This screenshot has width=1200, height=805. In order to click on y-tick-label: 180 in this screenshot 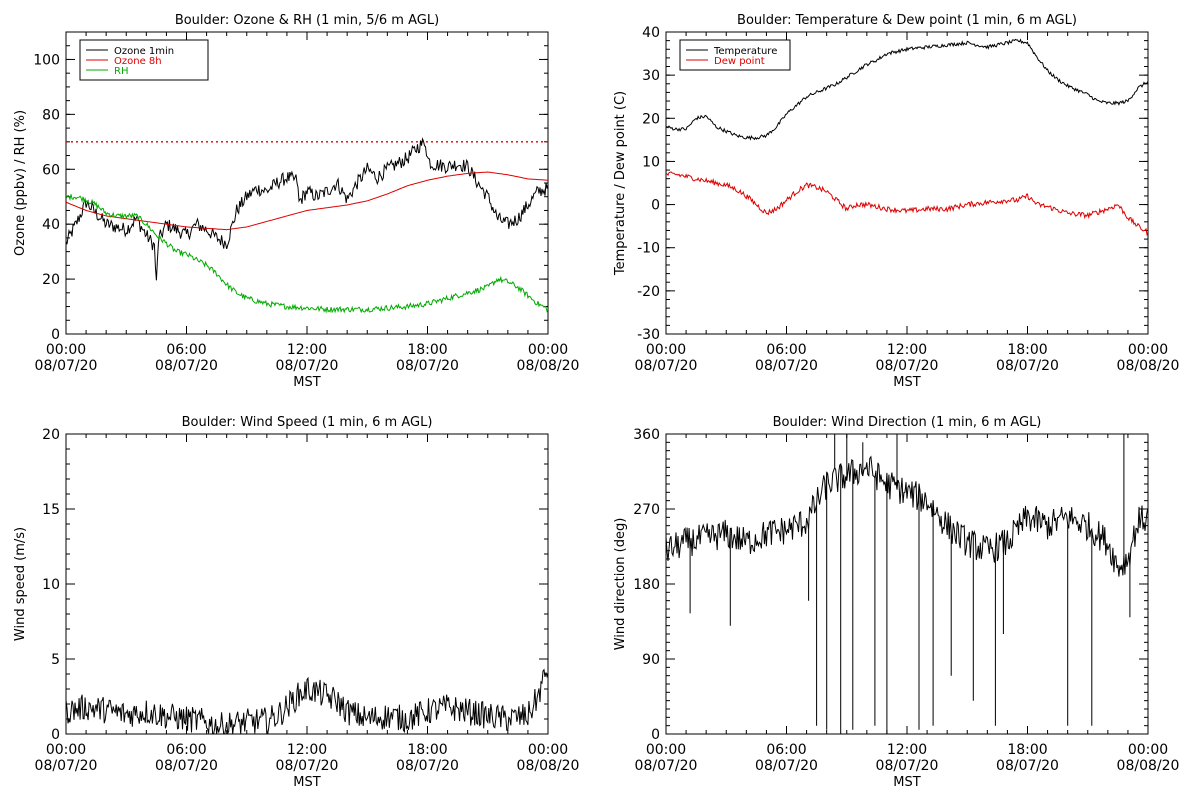, I will do `click(646, 585)`.